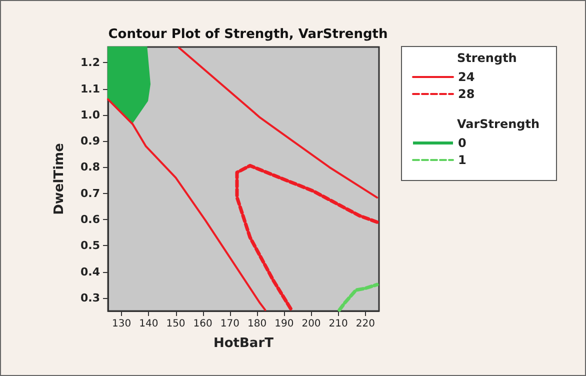  What do you see at coordinates (90, 167) in the screenshot?
I see `y-tick-label: 0.8` at bounding box center [90, 167].